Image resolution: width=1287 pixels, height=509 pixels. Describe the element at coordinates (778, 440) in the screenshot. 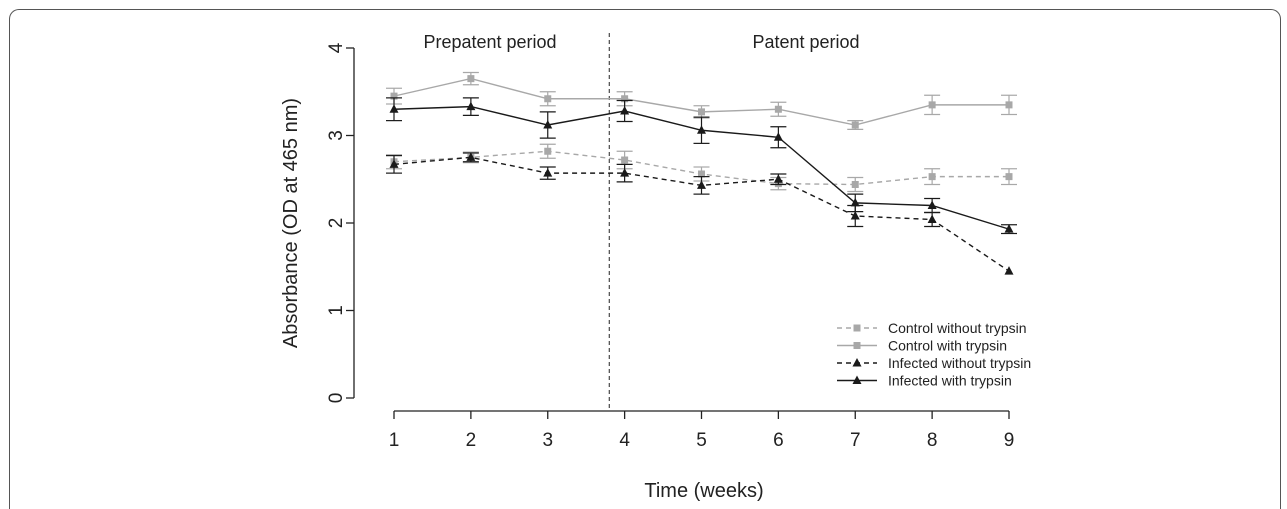

I see `x-tick-label: 6` at that location.